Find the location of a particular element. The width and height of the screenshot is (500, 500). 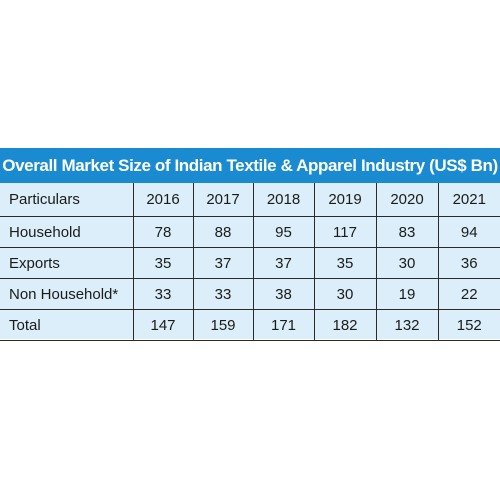

table-row: Exports 35 37 37 35 30 36 is located at coordinates (250, 263).